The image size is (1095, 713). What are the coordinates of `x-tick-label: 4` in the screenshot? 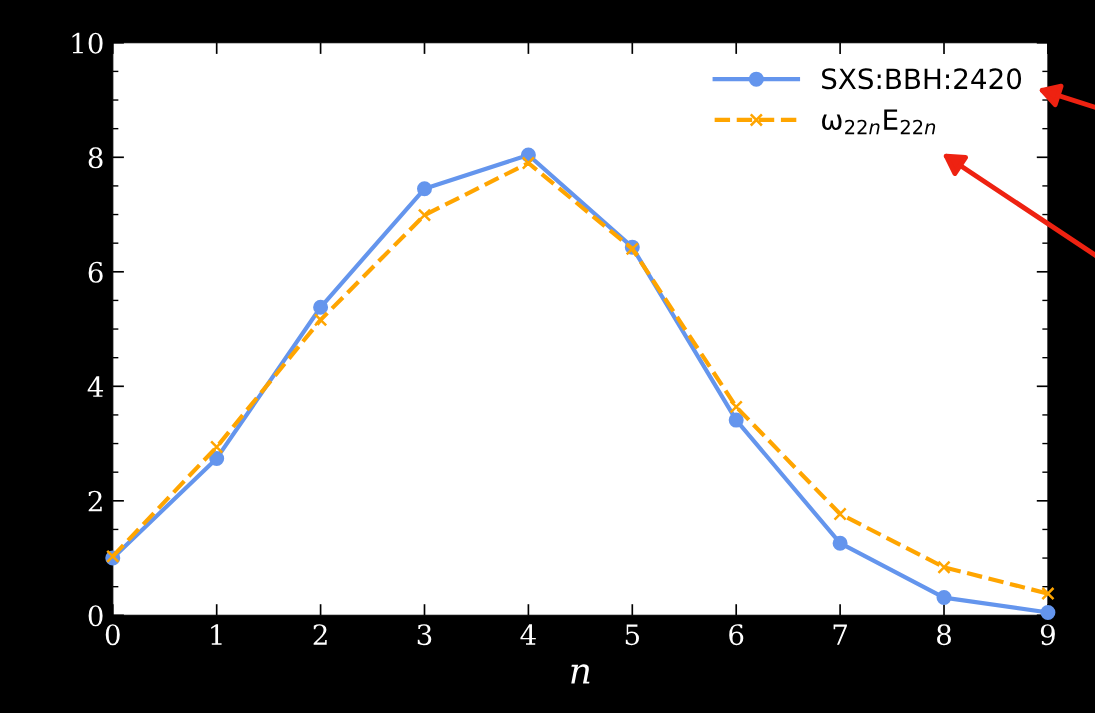 It's located at (528, 634).